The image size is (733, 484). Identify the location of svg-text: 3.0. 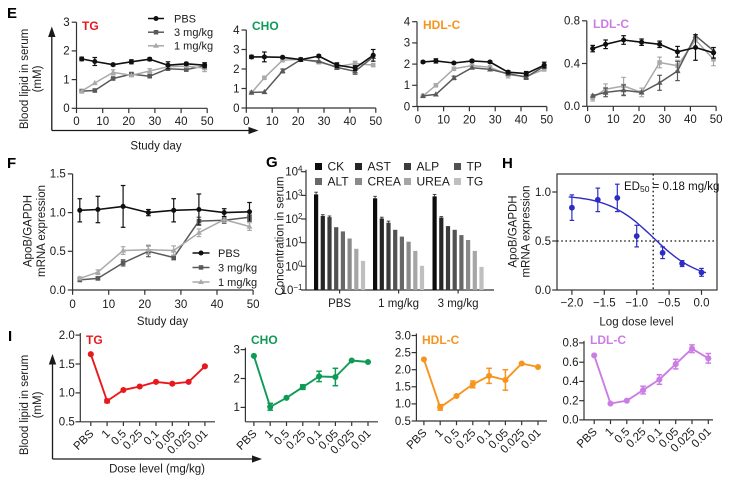
(403, 336).